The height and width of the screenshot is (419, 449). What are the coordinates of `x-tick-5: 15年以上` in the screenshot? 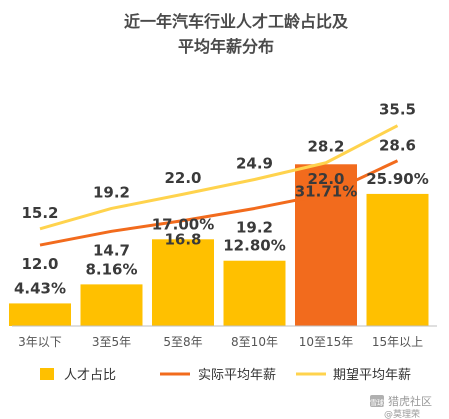 It's located at (397, 342).